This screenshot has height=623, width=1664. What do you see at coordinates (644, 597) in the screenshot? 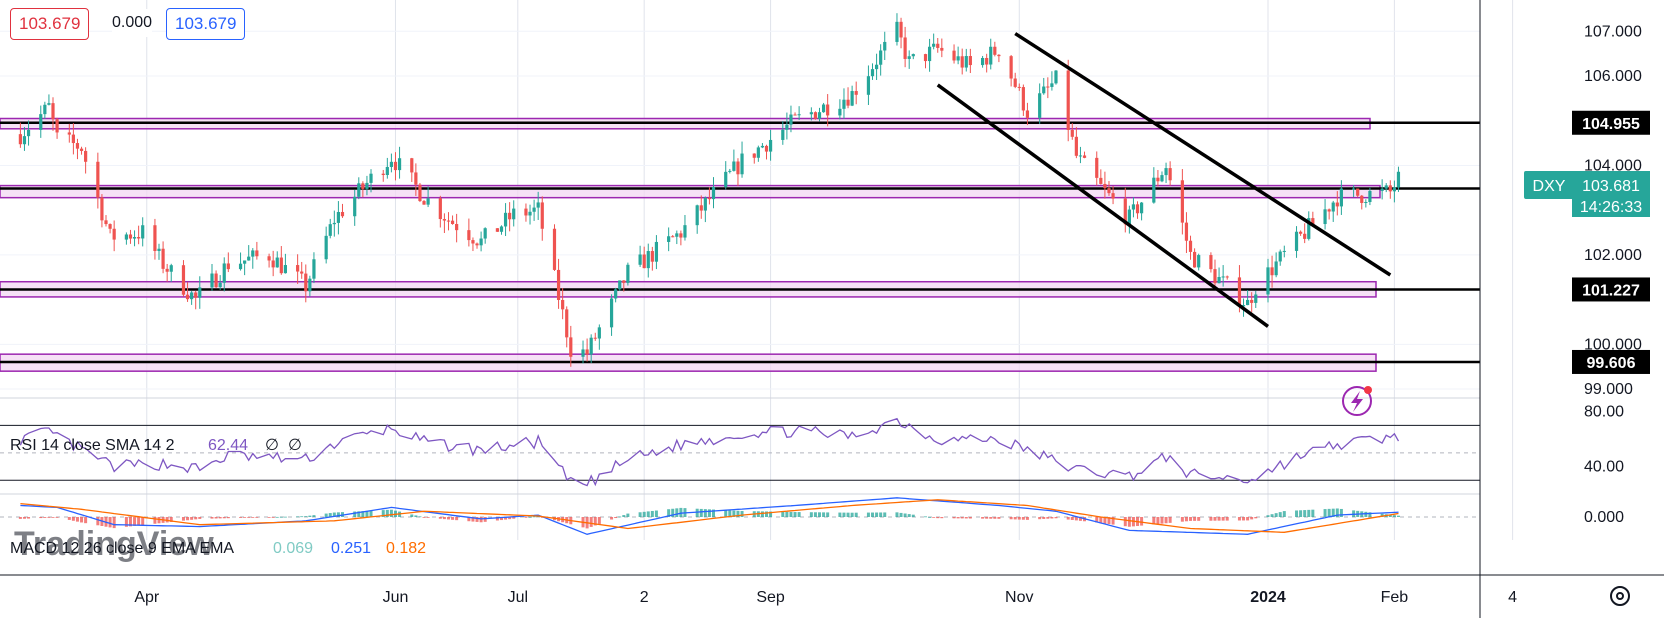
I see `time-axis-tick: 2` at bounding box center [644, 597].